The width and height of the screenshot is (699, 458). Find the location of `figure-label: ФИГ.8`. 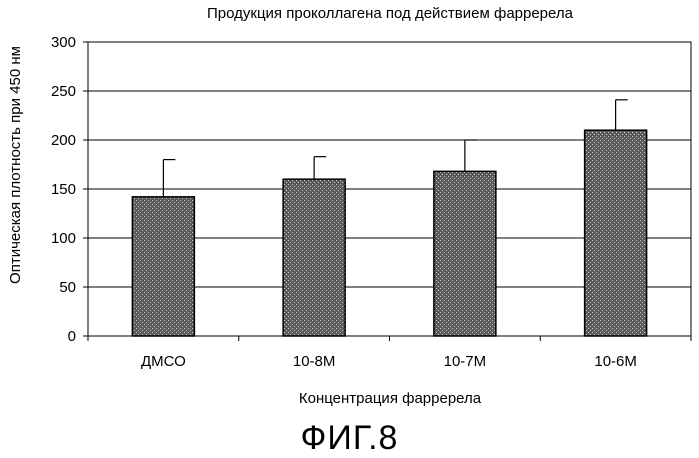

figure-label: ФИГ.8 is located at coordinates (349, 438).